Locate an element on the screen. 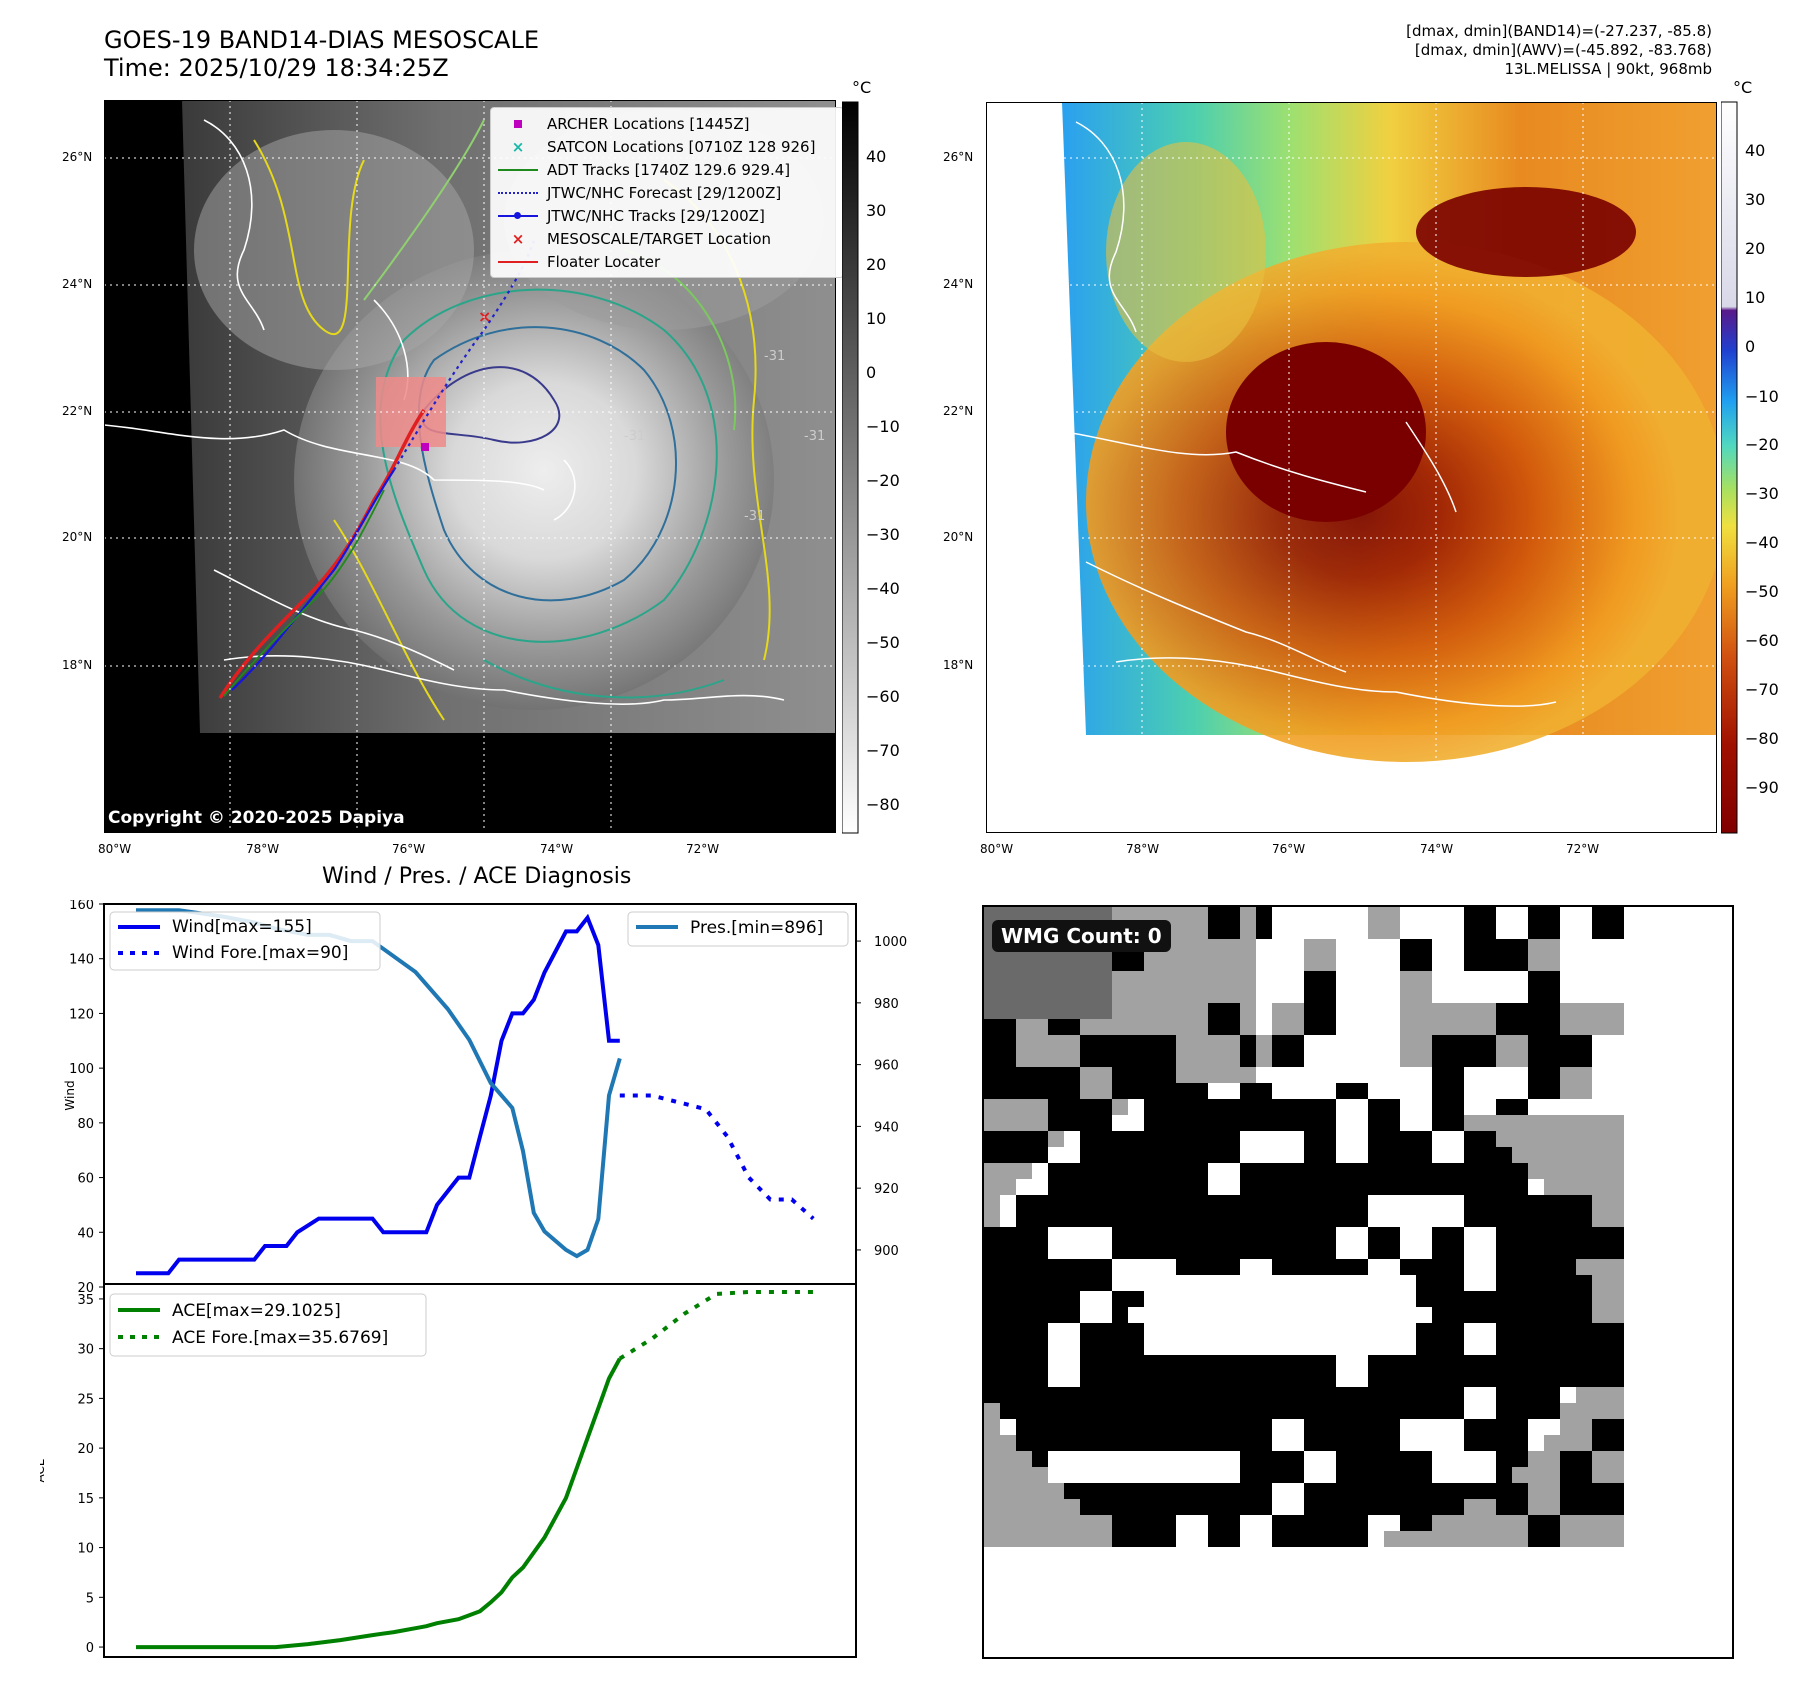 This screenshot has width=1797, height=1690. pressure-y-tick-label: 900 is located at coordinates (886, 1251).